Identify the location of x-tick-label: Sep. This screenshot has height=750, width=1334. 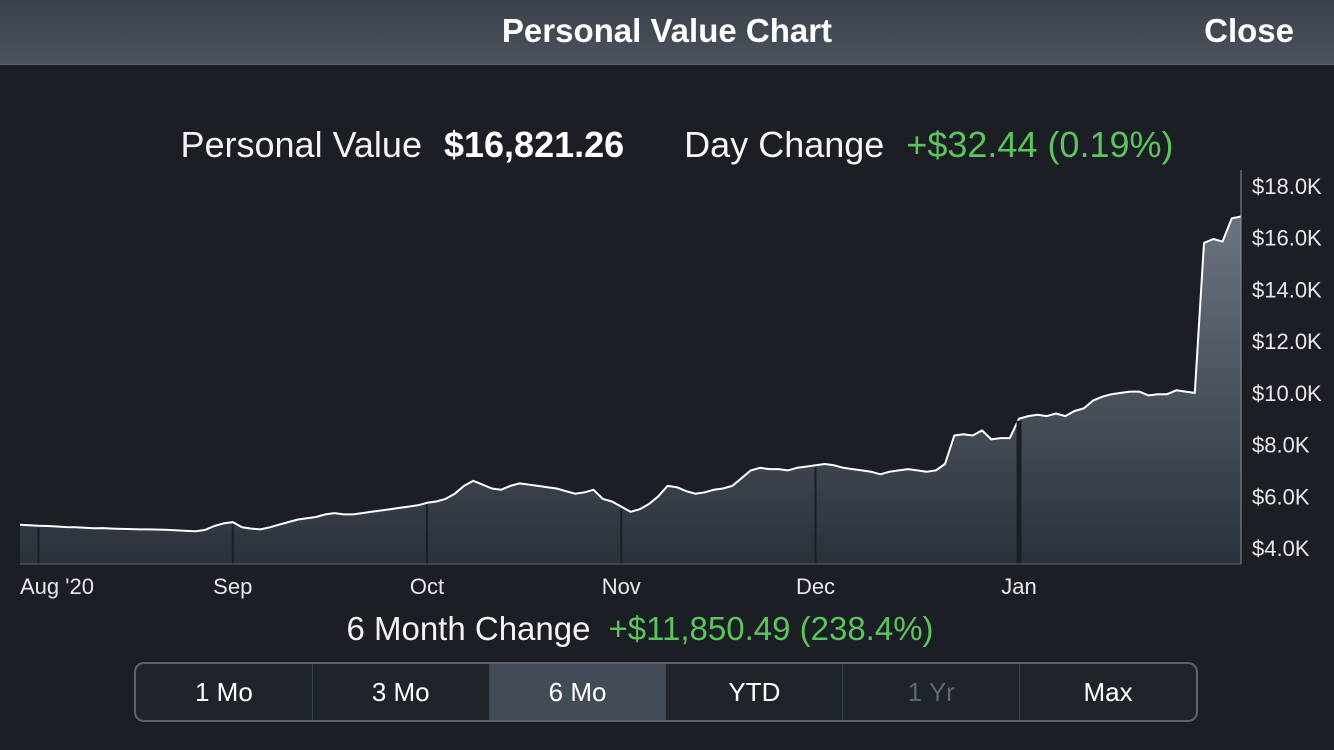
(232, 586).